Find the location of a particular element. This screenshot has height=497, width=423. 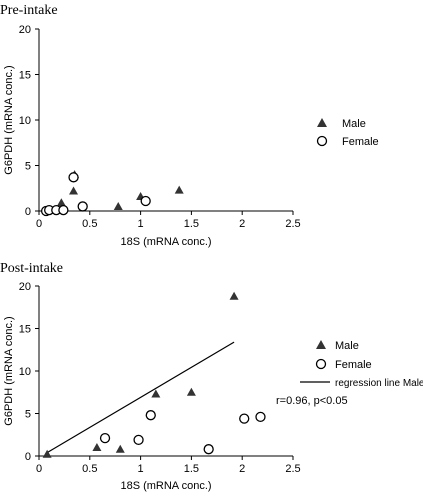

legend-label-male-post: Male is located at coordinates (347, 346).